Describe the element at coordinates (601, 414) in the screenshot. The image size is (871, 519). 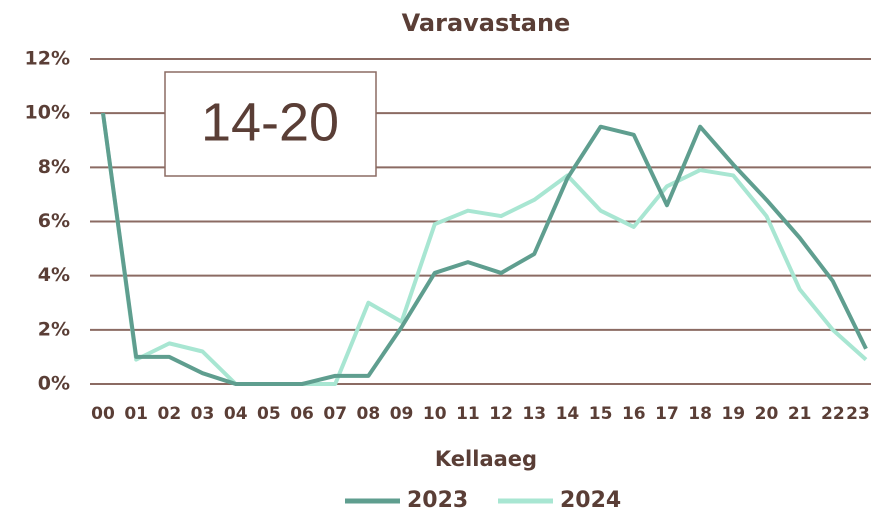
I see `x-tick-label: 15` at that location.